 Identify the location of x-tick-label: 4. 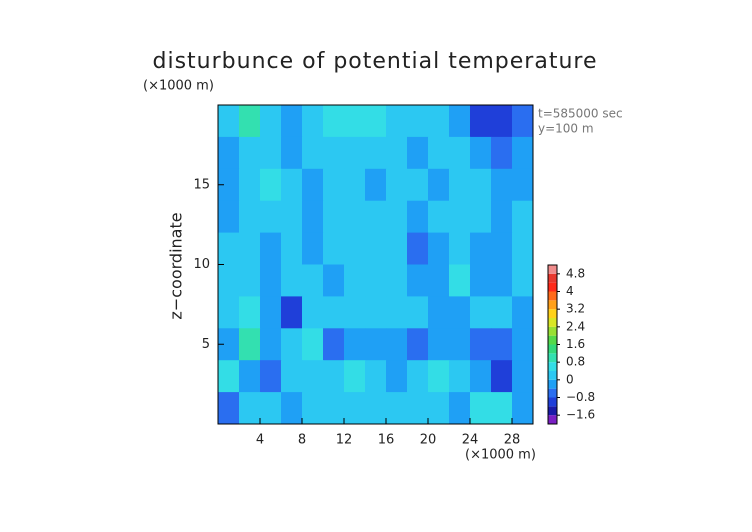
(260, 440).